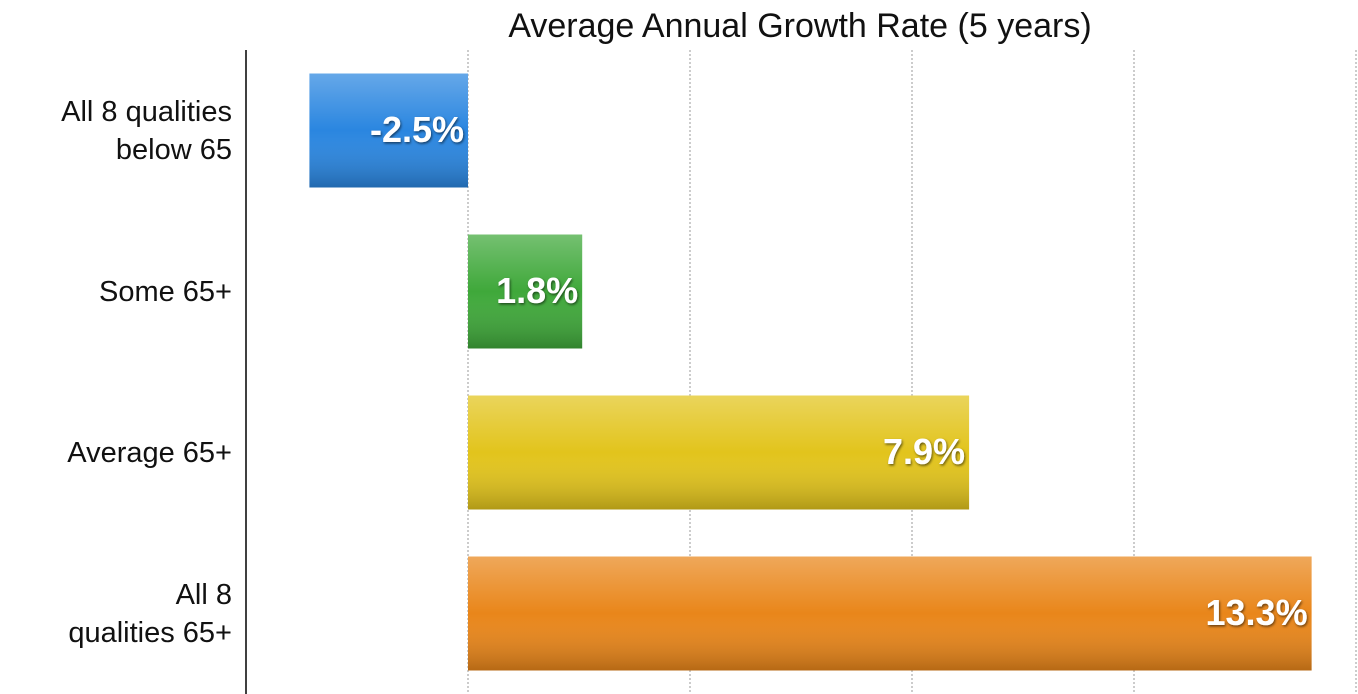 Image resolution: width=1358 pixels, height=694 pixels. What do you see at coordinates (150, 613) in the screenshot?
I see `category-label: All 8 qualities 65+` at bounding box center [150, 613].